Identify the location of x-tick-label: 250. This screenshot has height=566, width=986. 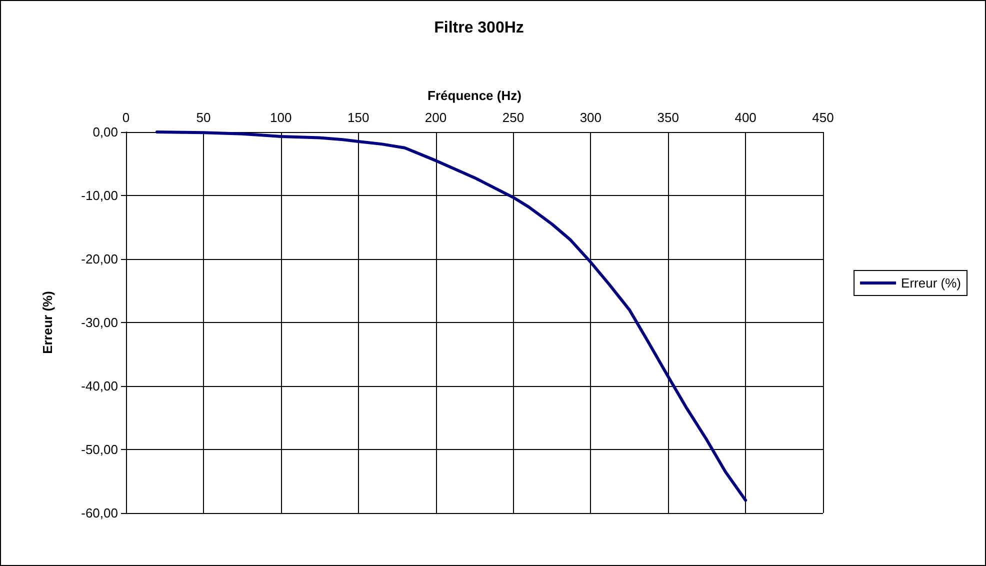
(513, 117).